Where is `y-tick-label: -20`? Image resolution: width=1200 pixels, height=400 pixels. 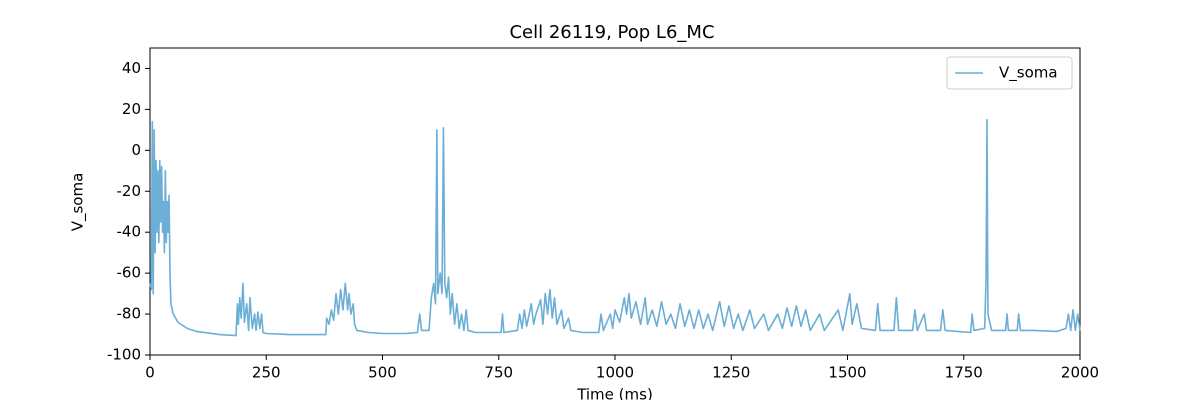 y-tick-label: -20 is located at coordinates (129, 191).